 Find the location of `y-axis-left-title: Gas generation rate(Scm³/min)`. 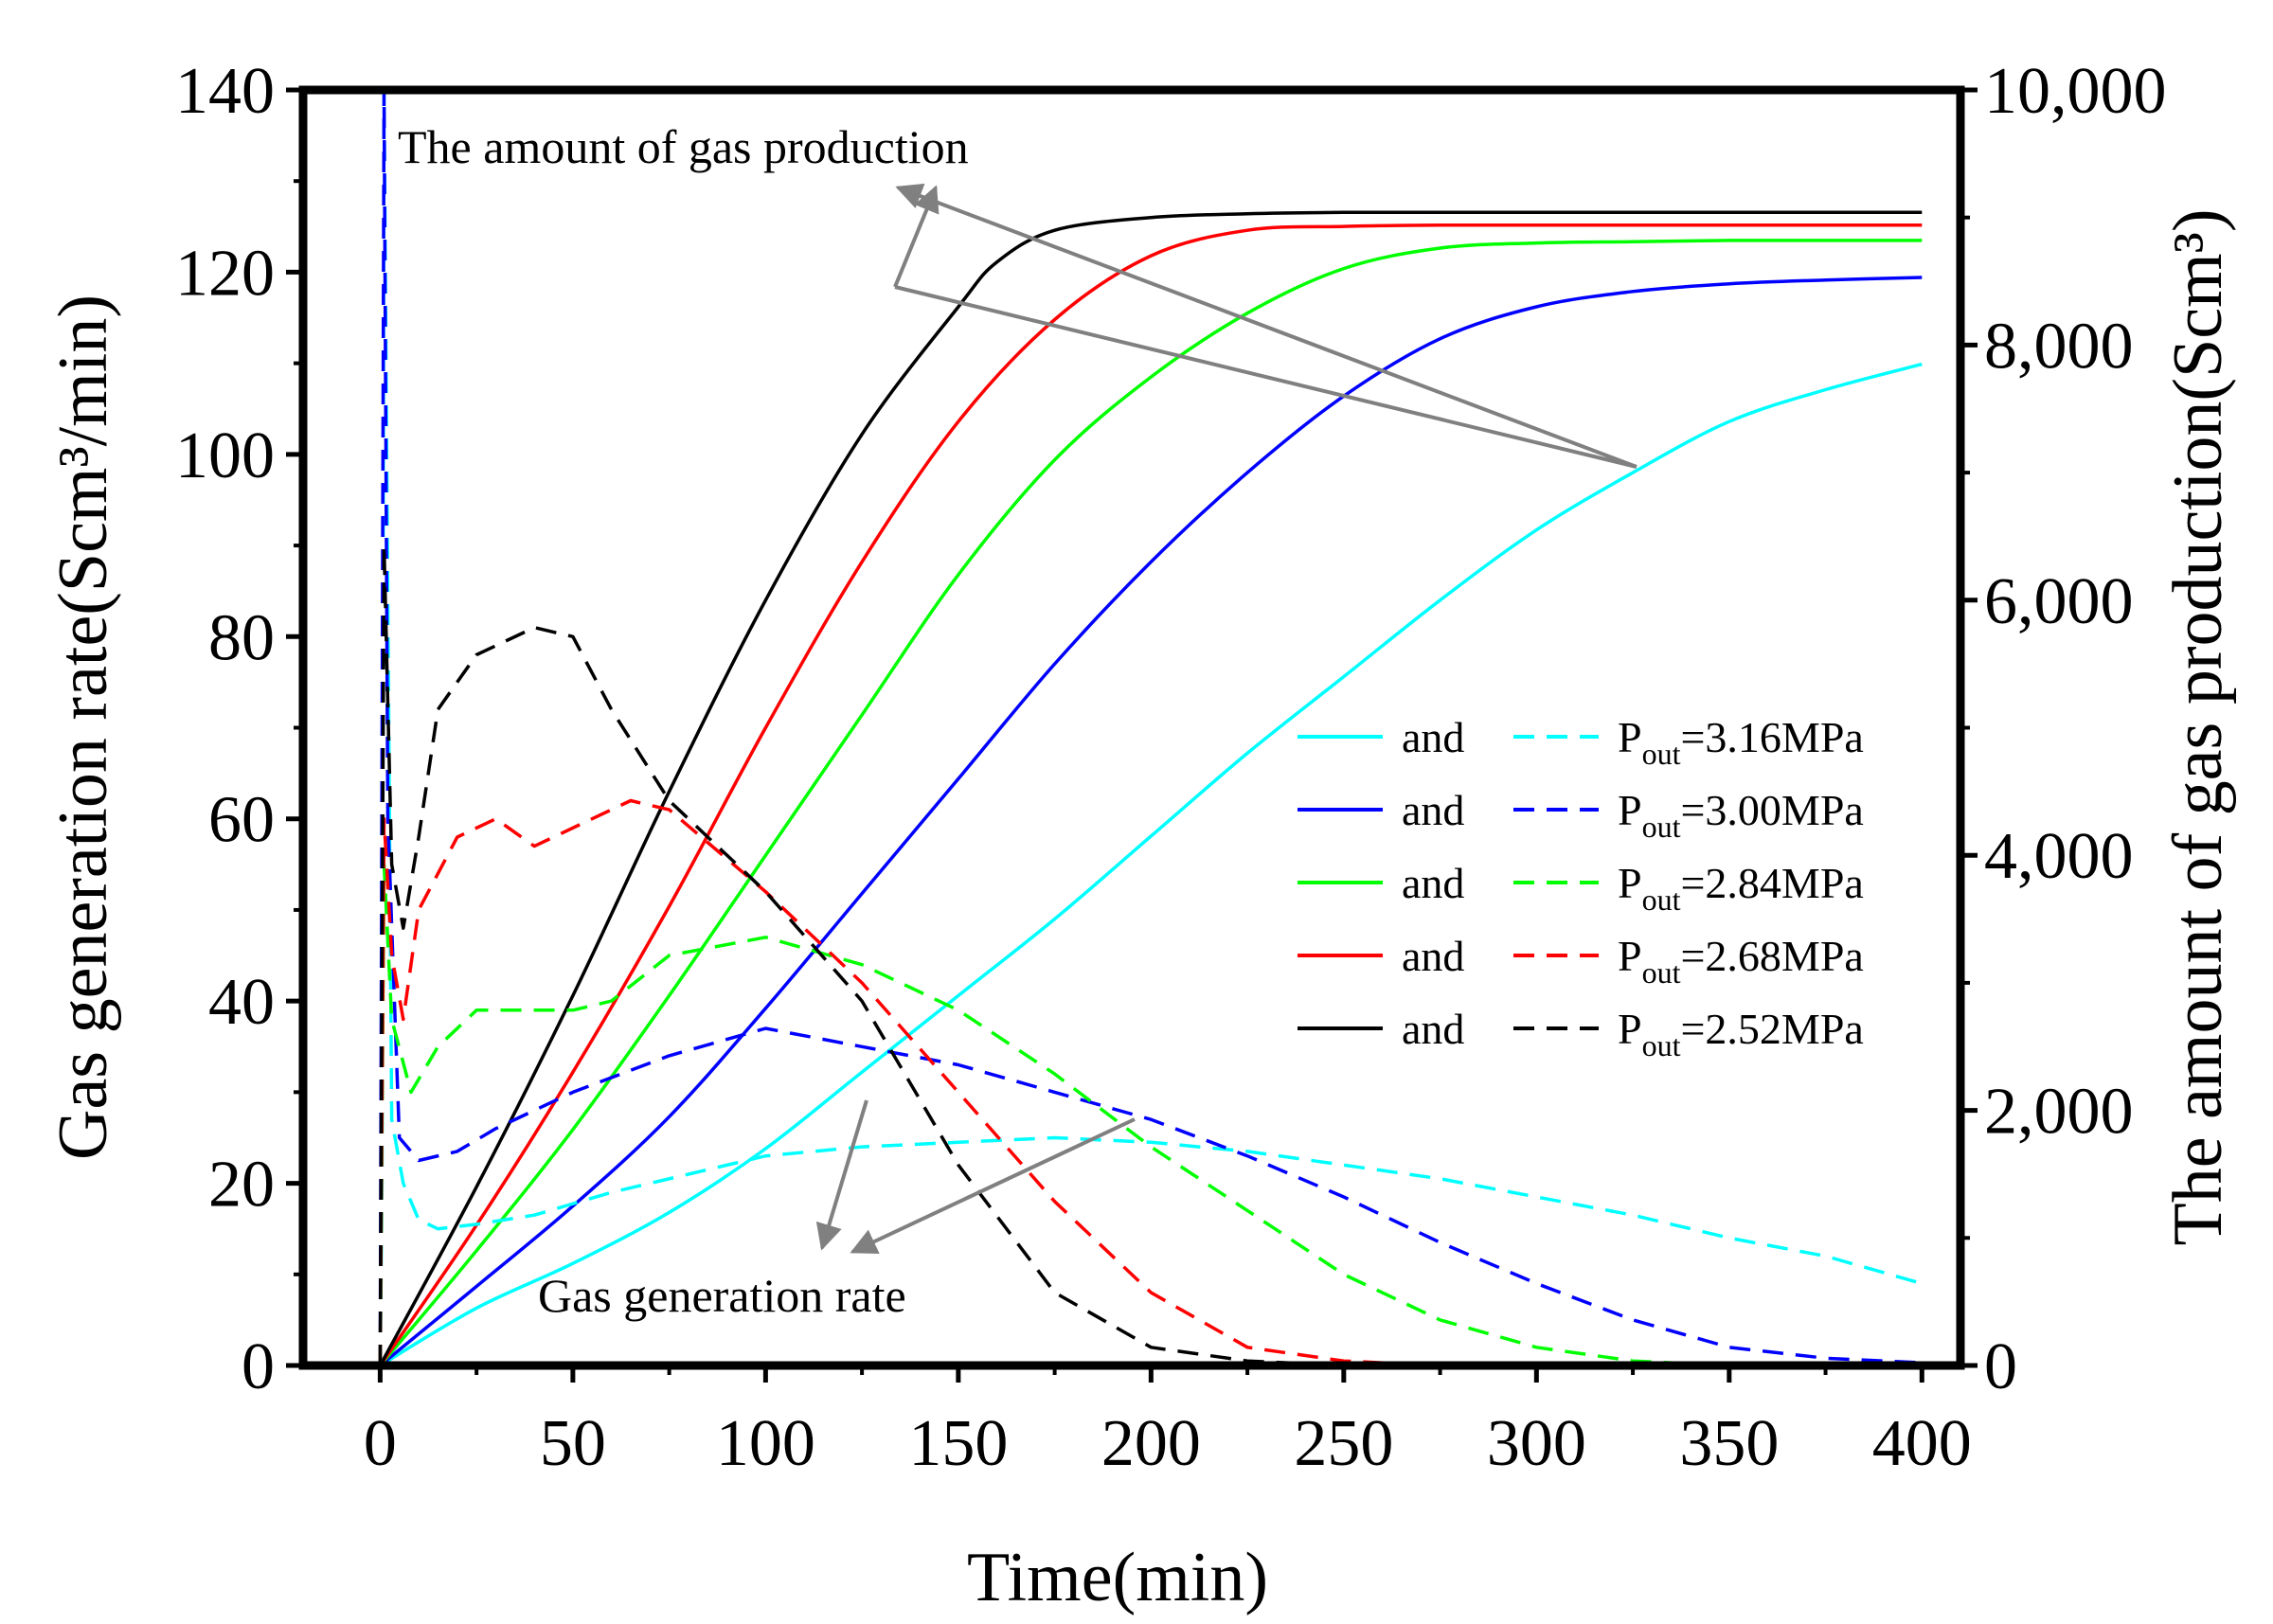

y-axis-left-title: Gas generation rate(Scm³/min) is located at coordinates (84, 727).